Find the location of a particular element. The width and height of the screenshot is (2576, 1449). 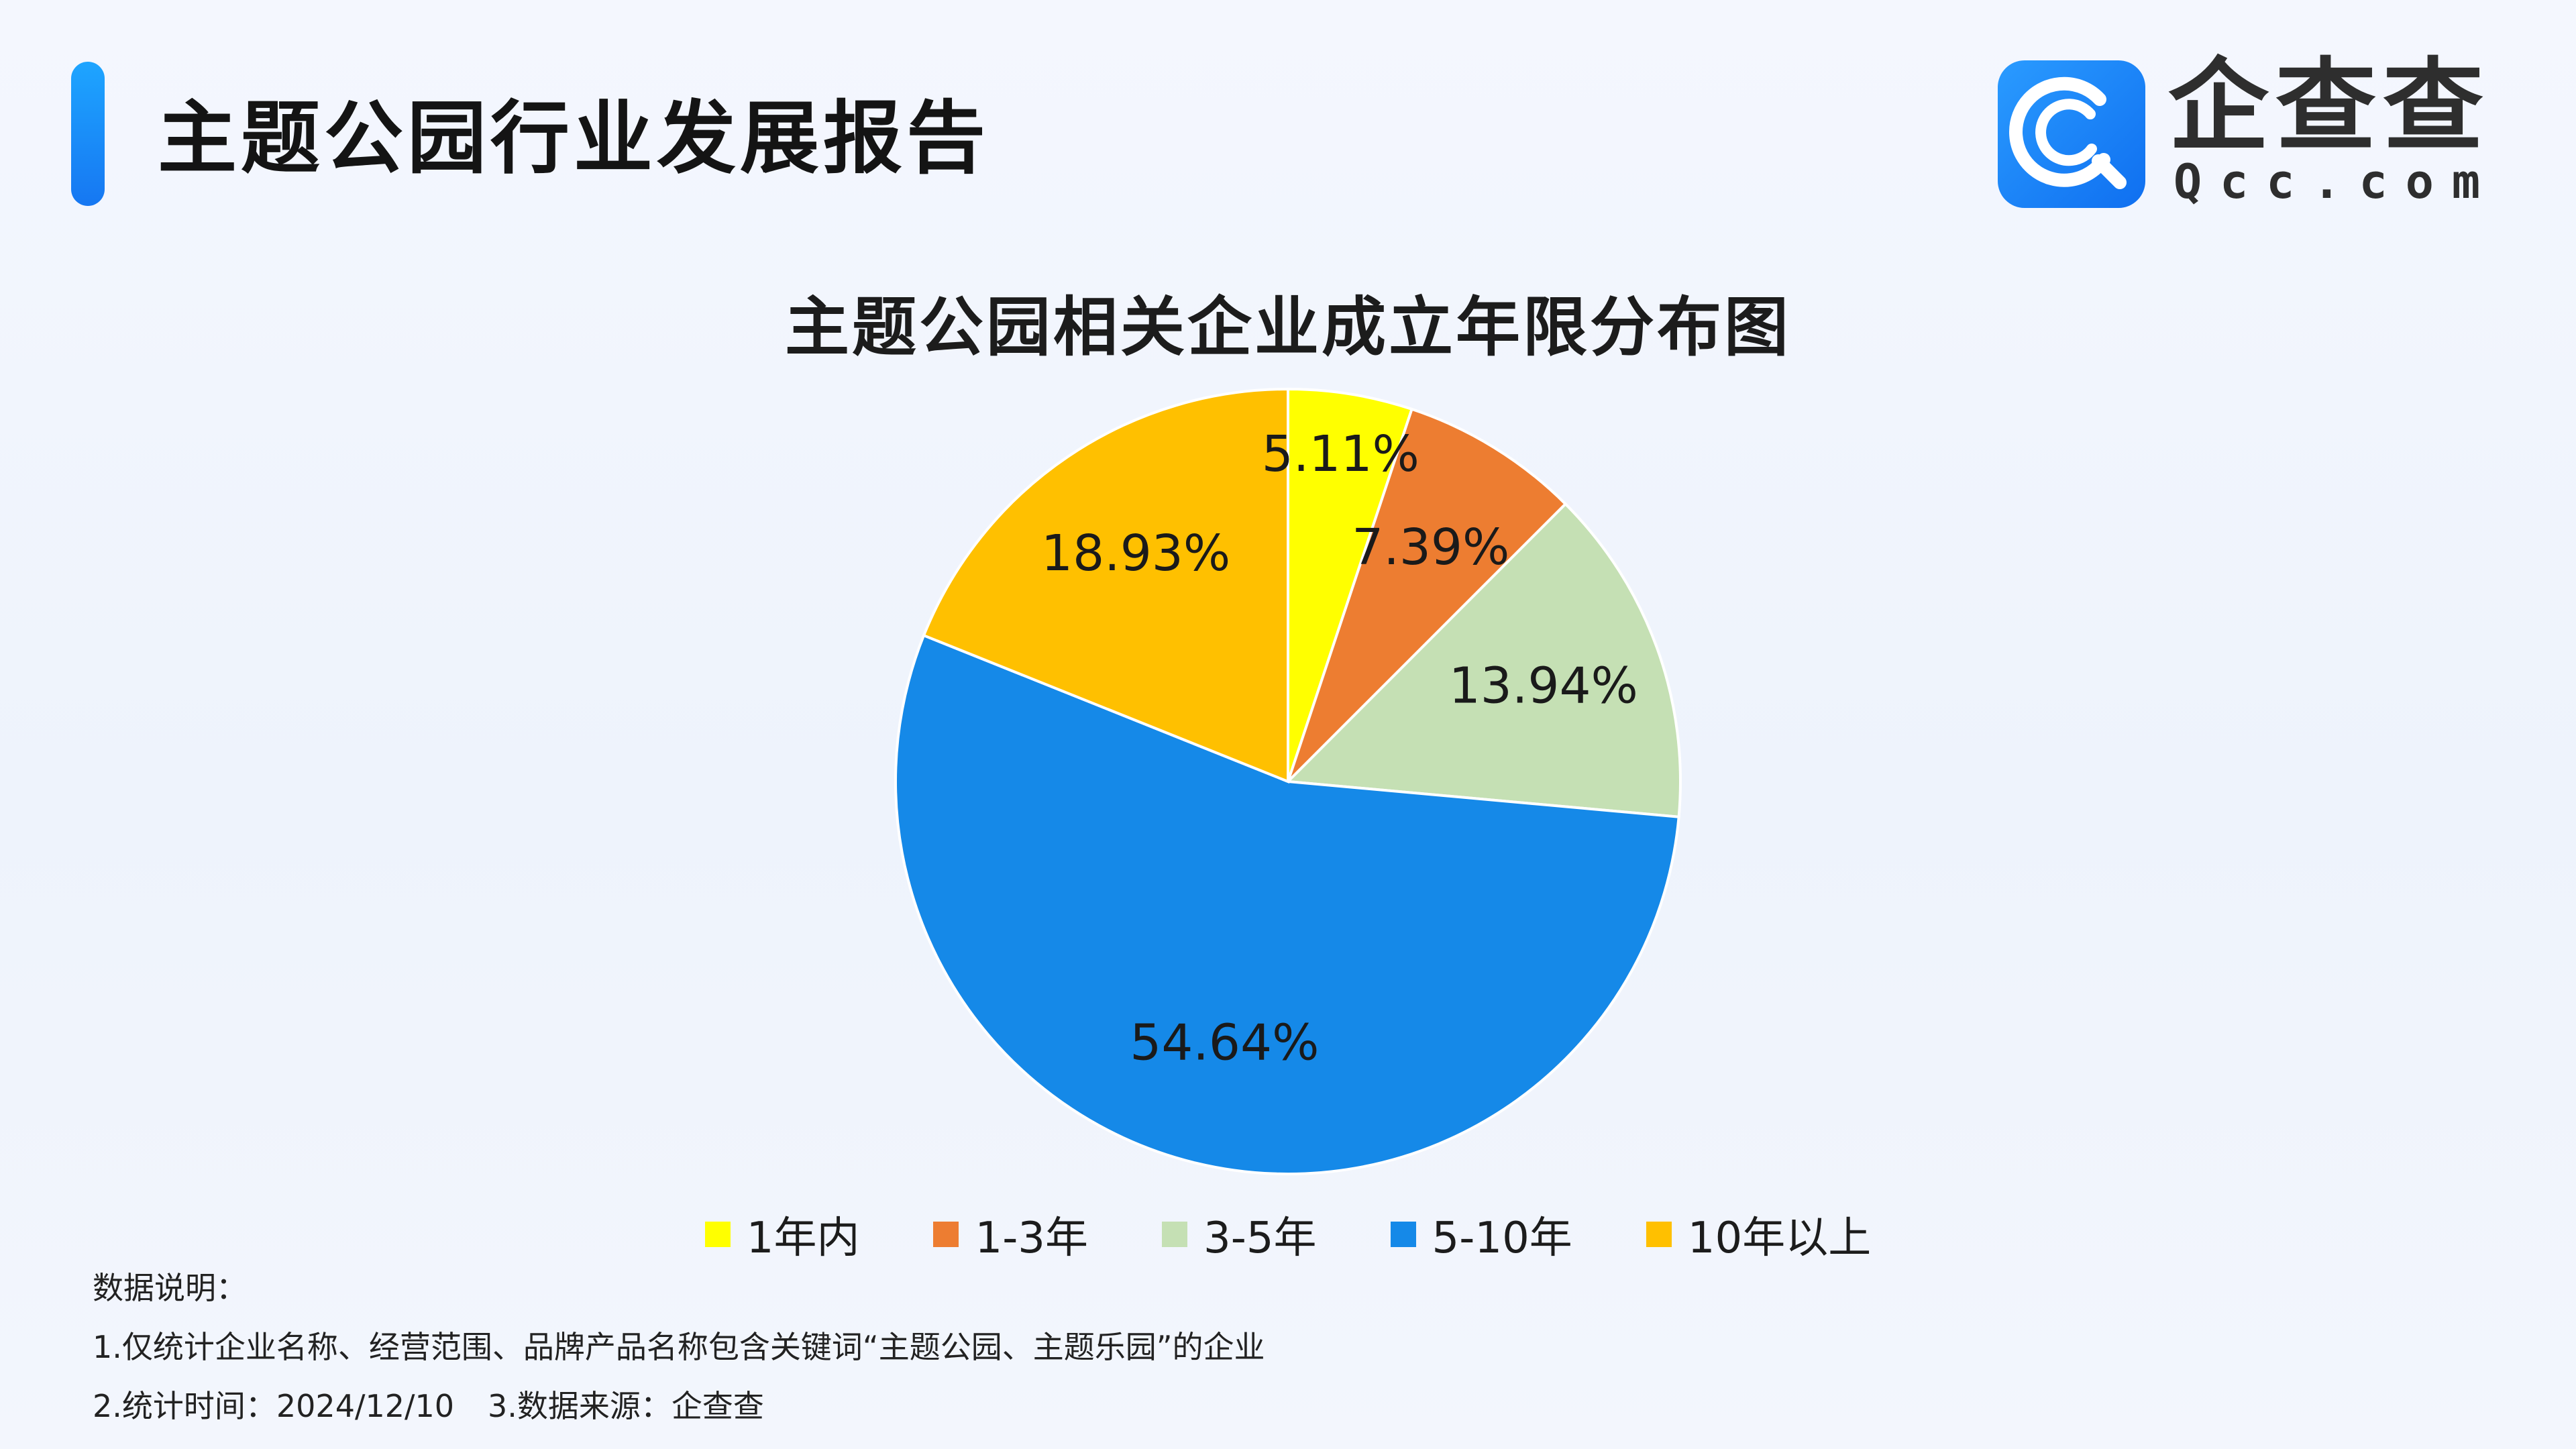

notes-heading: 数据说明： is located at coordinates (170, 1288).